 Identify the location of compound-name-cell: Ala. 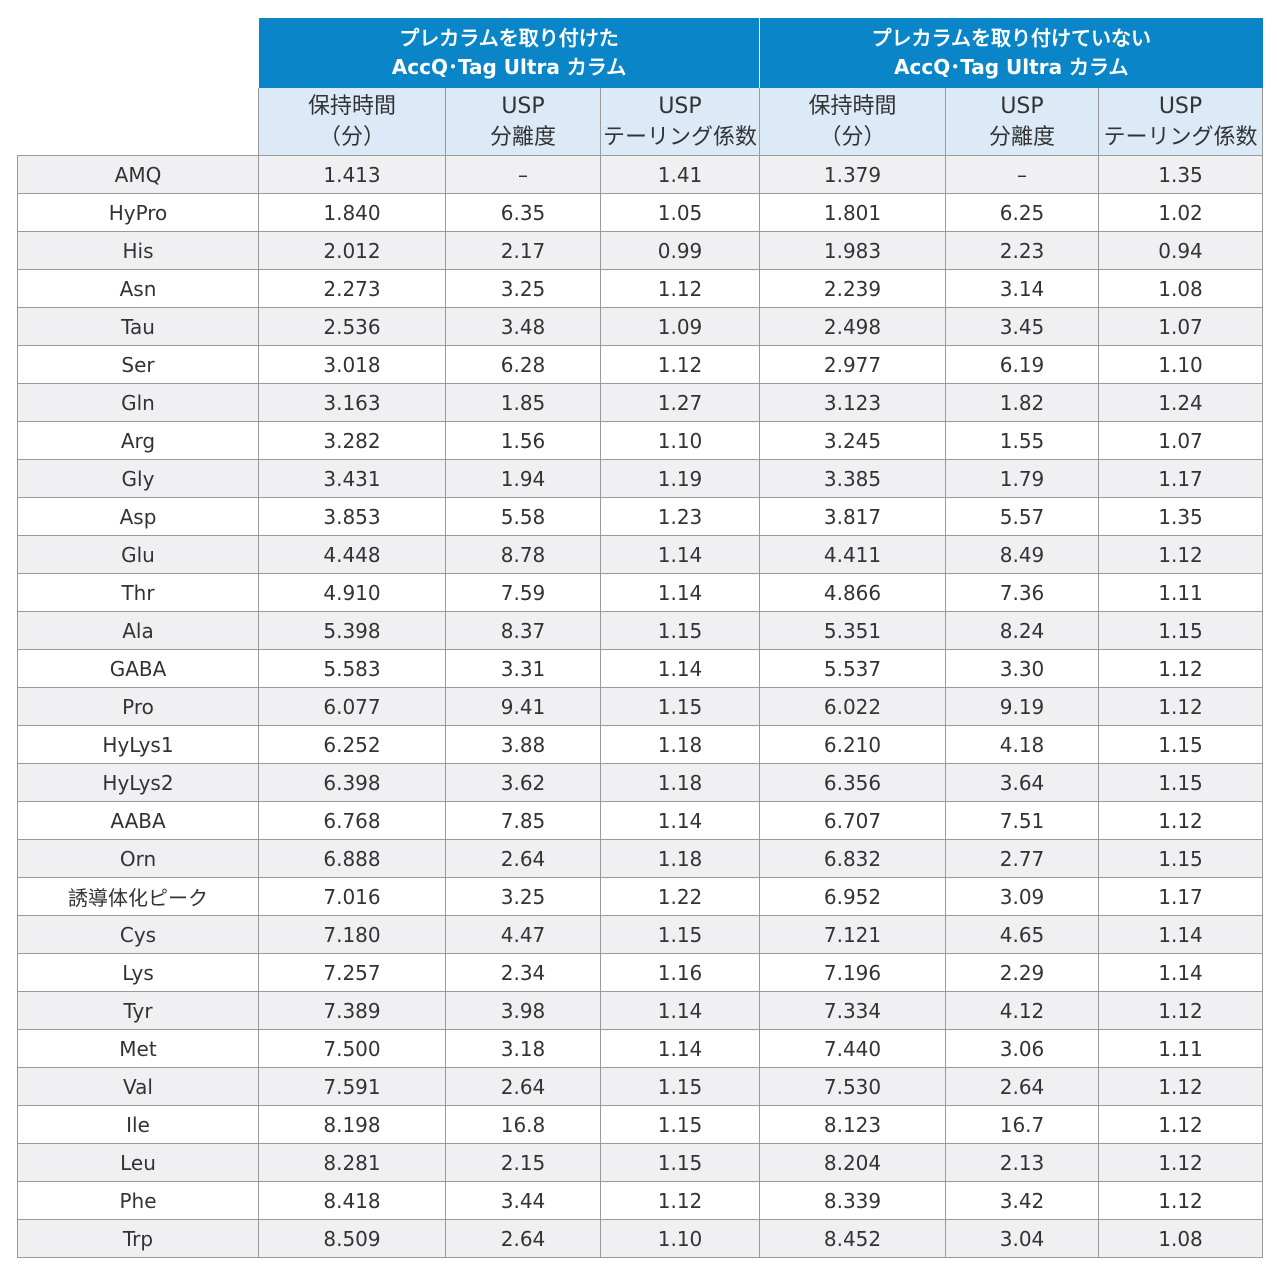
(138, 630).